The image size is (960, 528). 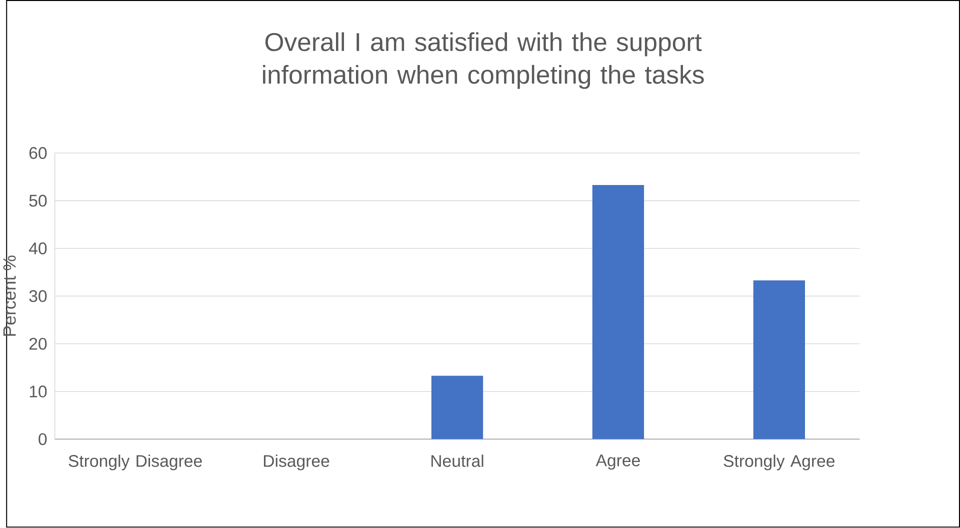 What do you see at coordinates (37, 248) in the screenshot?
I see `y-tick-label: 40` at bounding box center [37, 248].